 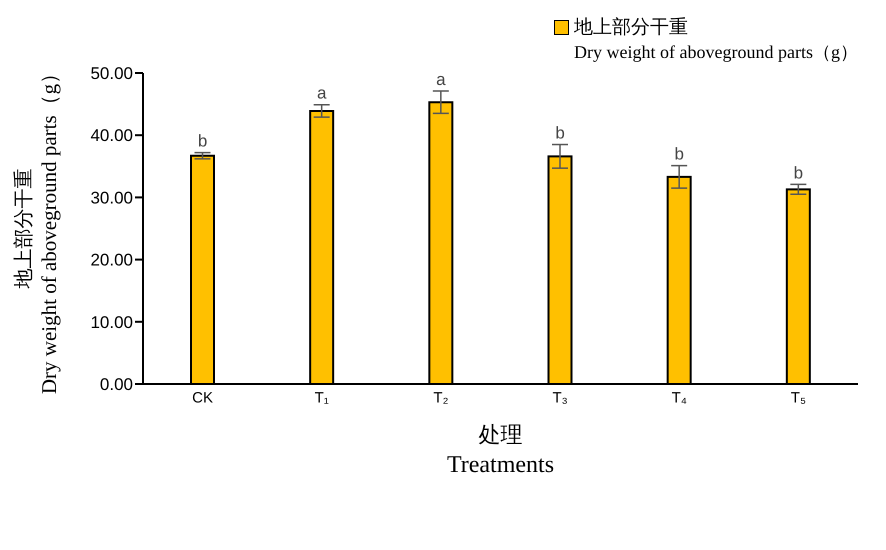 I want to click on y-axis-title: 地上部分干重 Dry weight of aboveground parts（g）, so click(x=37, y=228).